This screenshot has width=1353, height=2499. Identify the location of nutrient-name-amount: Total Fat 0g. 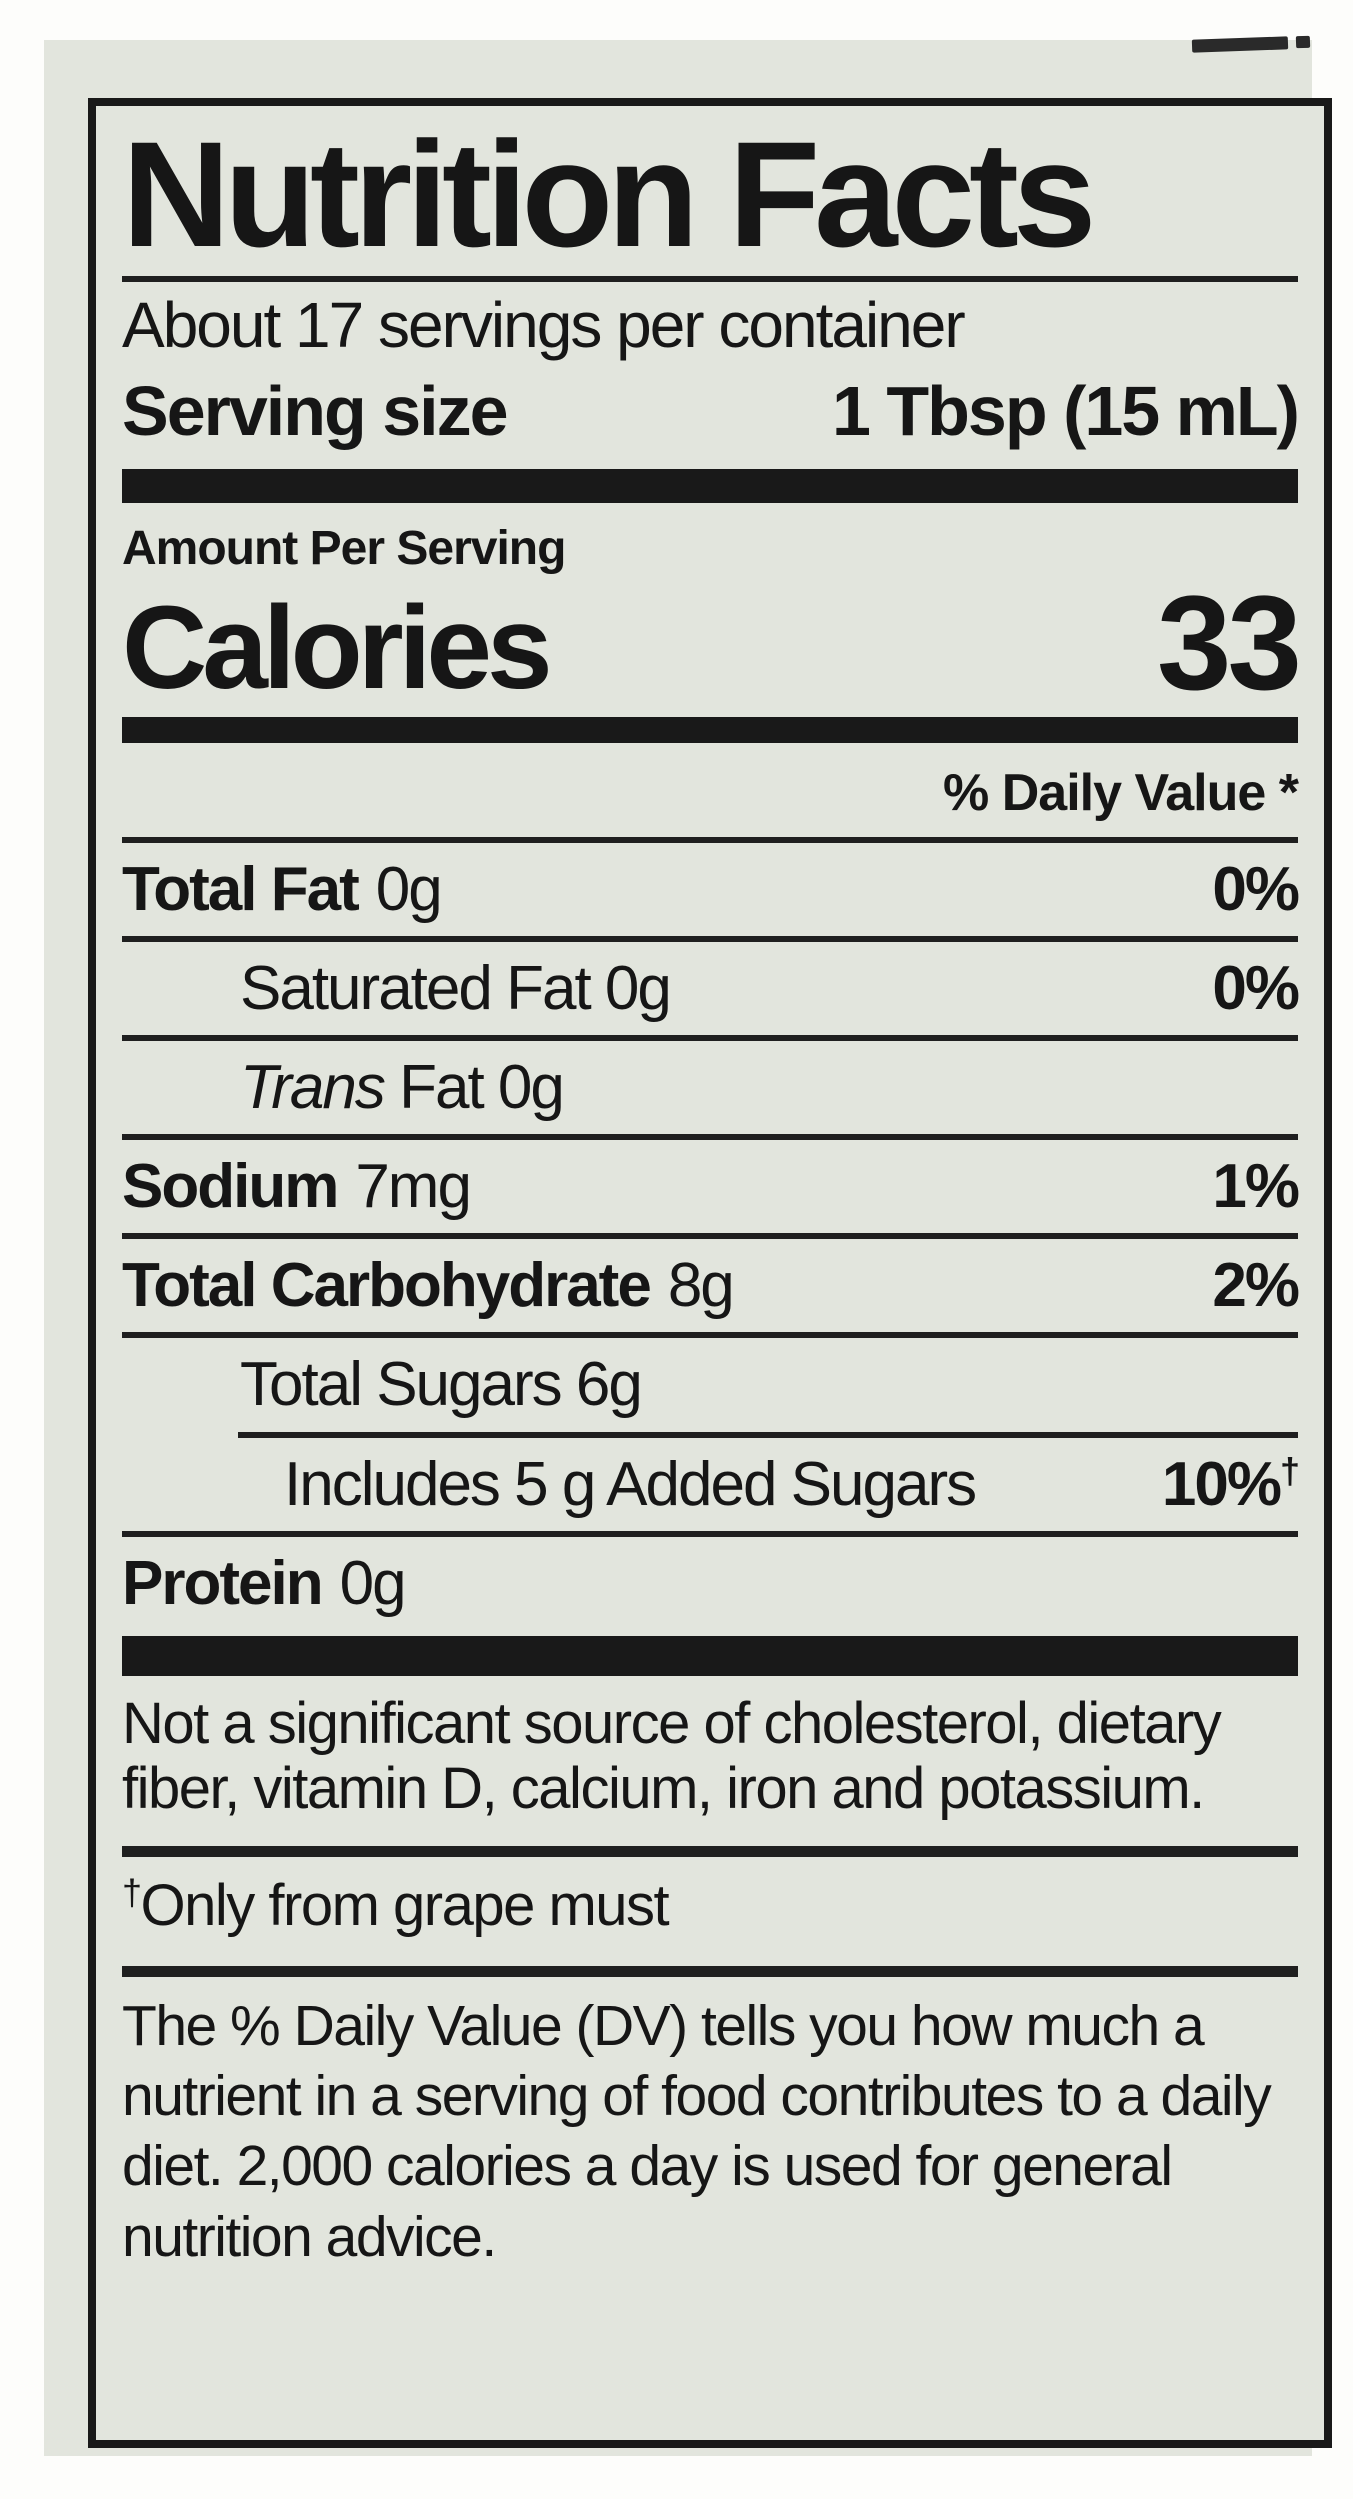
(282, 889).